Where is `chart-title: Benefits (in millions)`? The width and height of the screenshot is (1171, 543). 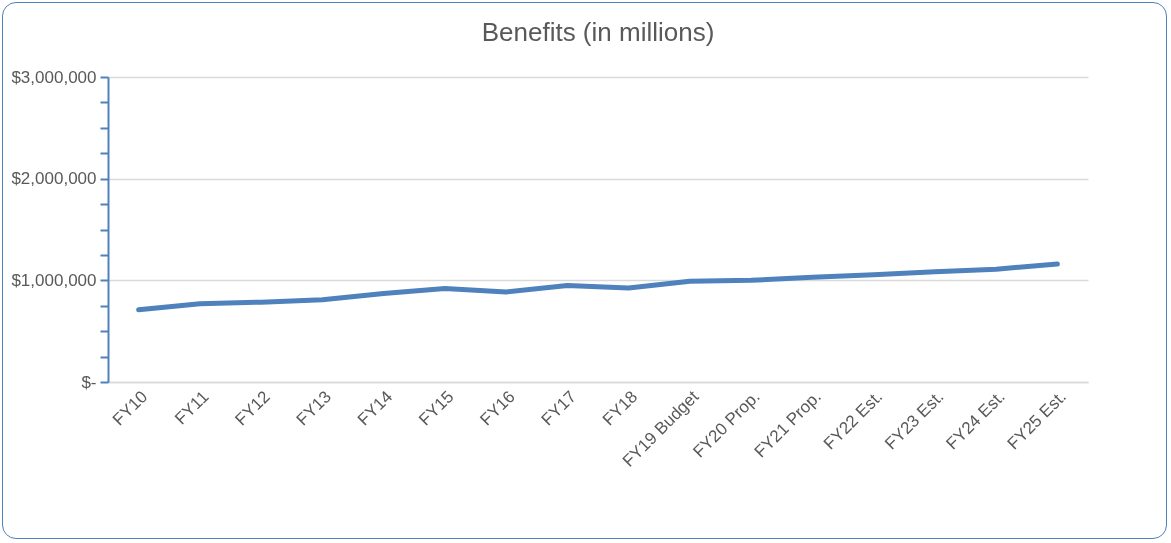 chart-title: Benefits (in millions) is located at coordinates (598, 32).